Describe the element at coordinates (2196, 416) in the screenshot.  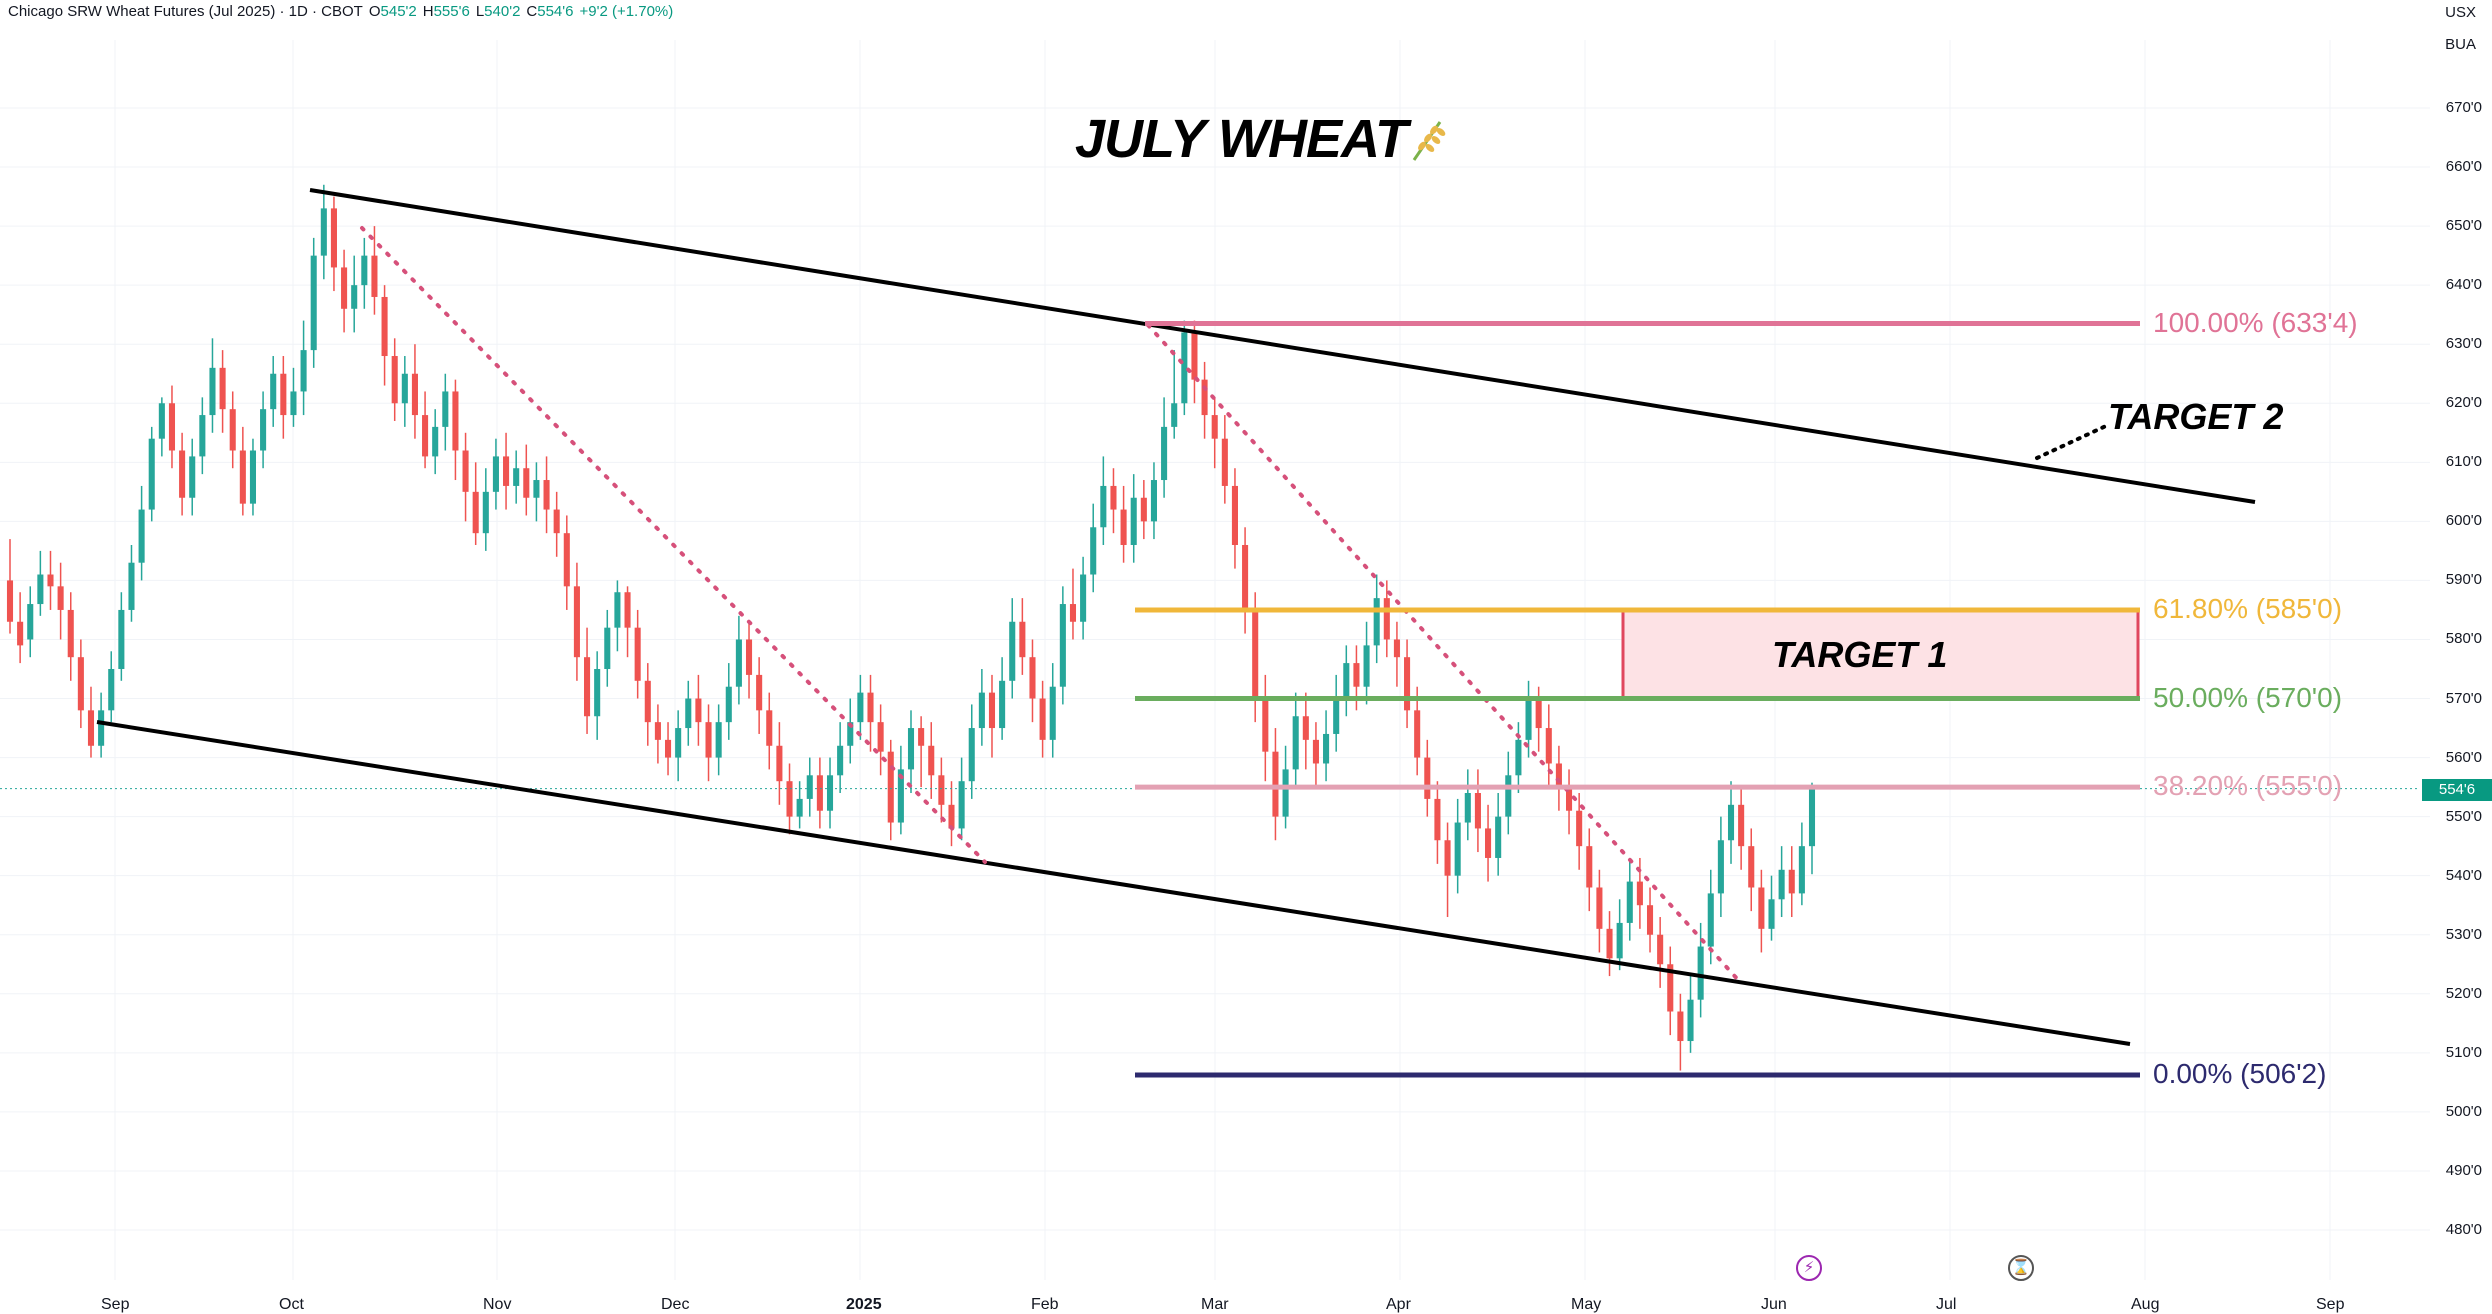
I see `target-2-label: TARGET 2` at that location.